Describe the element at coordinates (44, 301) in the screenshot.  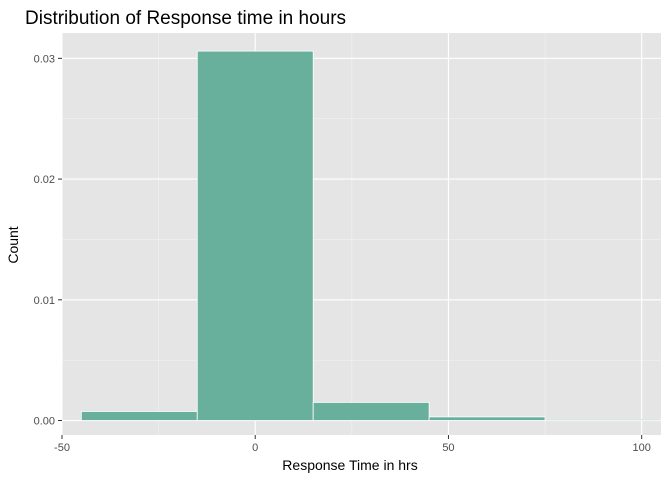
I see `y-tick-label: 0.01` at that location.